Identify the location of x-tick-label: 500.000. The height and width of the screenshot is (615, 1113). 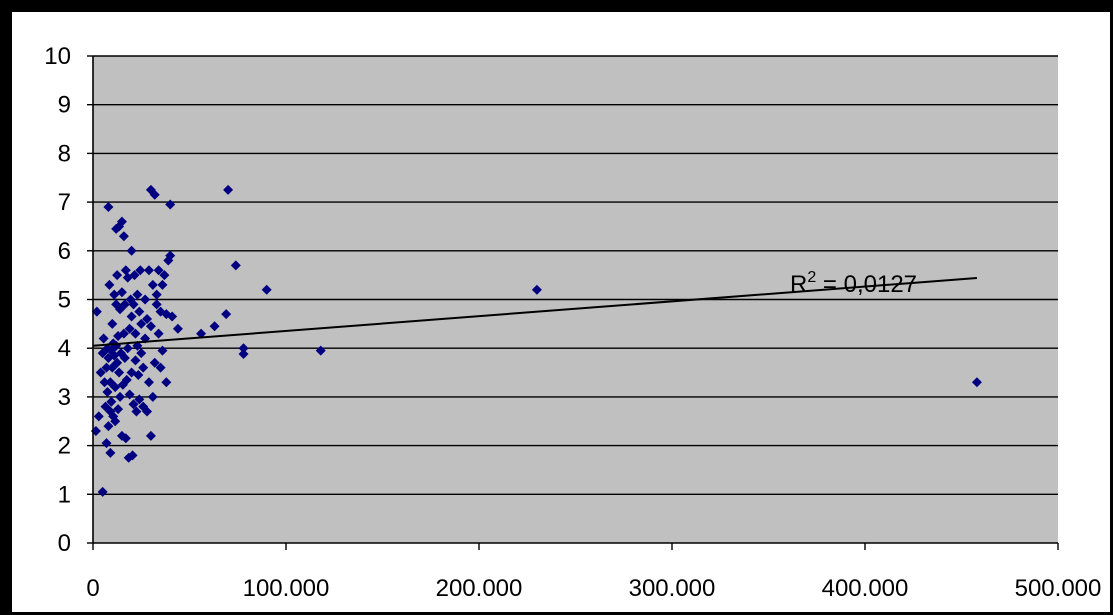
(1058, 588).